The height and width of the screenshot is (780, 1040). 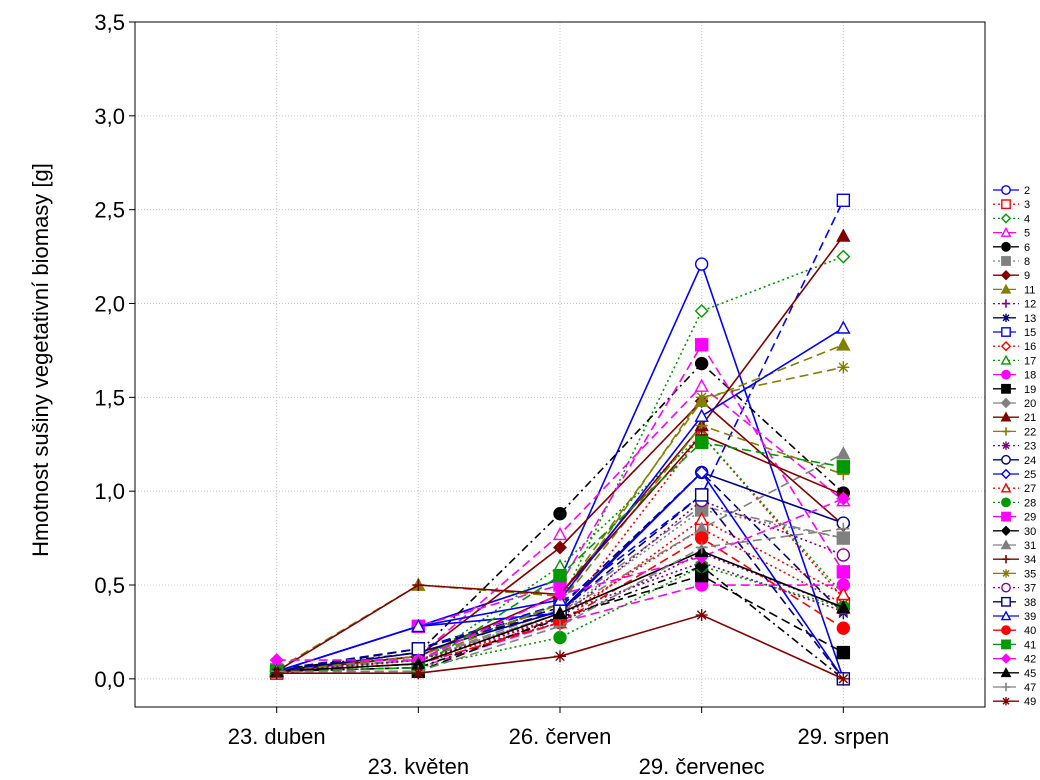 What do you see at coordinates (1030, 532) in the screenshot?
I see `legend-label: 30` at bounding box center [1030, 532].